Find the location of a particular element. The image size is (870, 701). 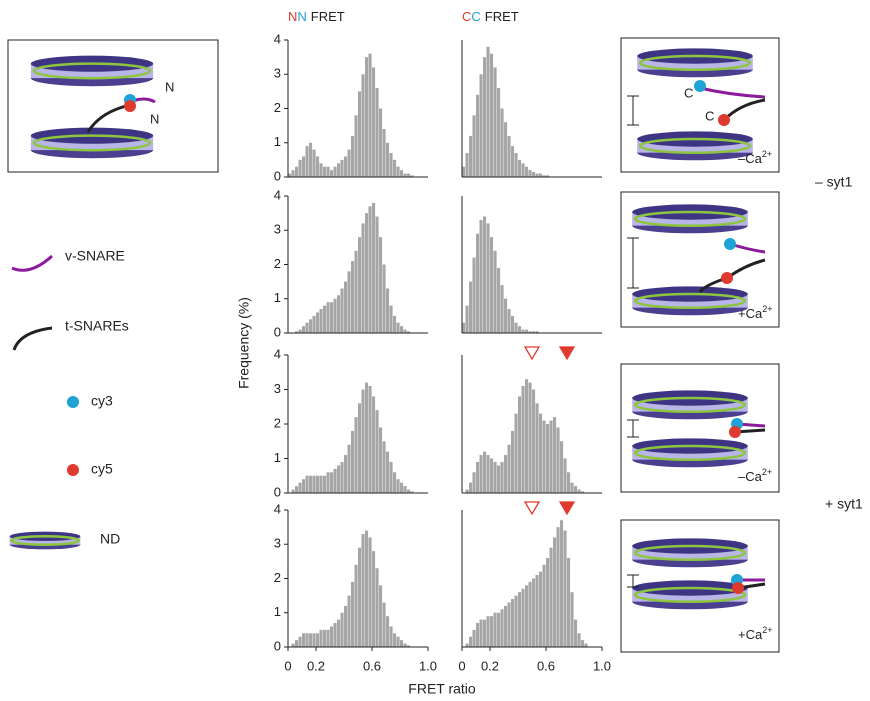

column-title: CC FRET is located at coordinates (490, 16).